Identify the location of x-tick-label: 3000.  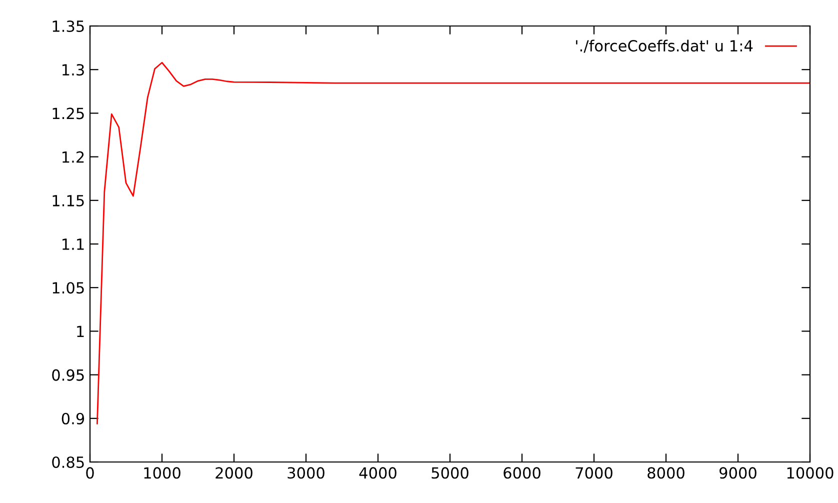
(306, 473).